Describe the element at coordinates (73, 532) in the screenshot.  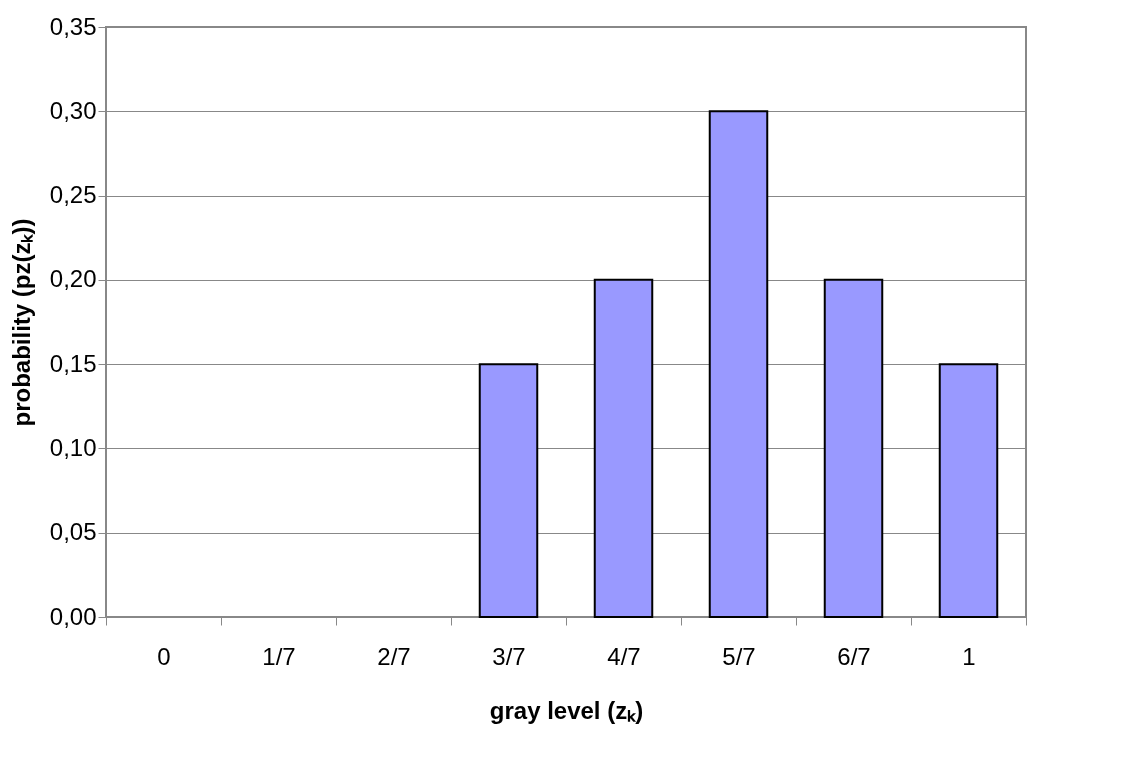
I see `y-tick-label: 0,05` at that location.